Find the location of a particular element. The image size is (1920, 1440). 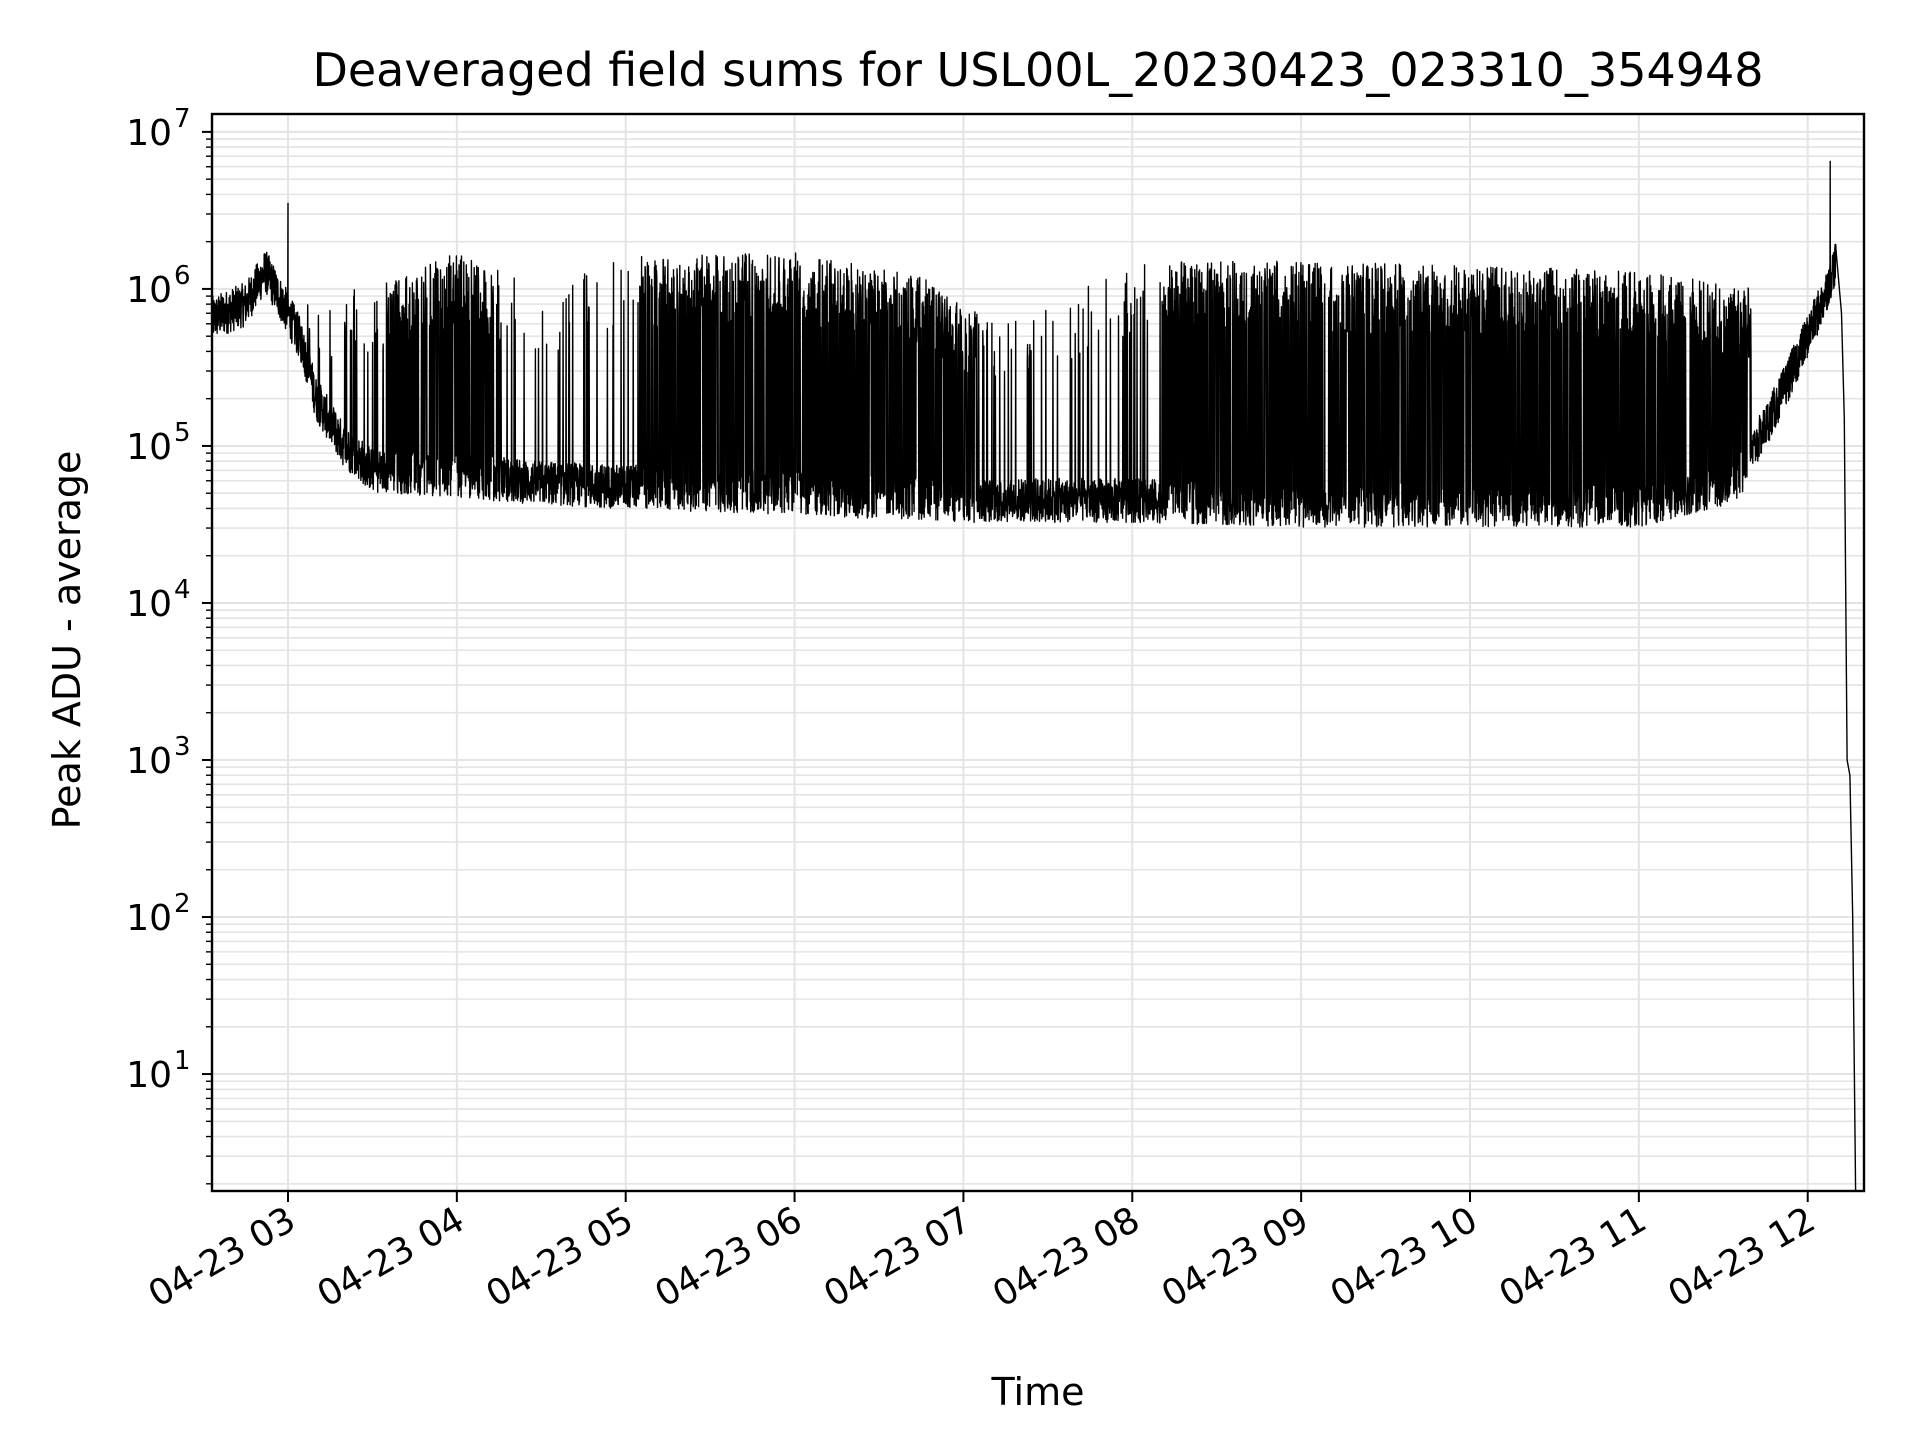

x-tick-label: 04-23 04 is located at coordinates (391, 1257).